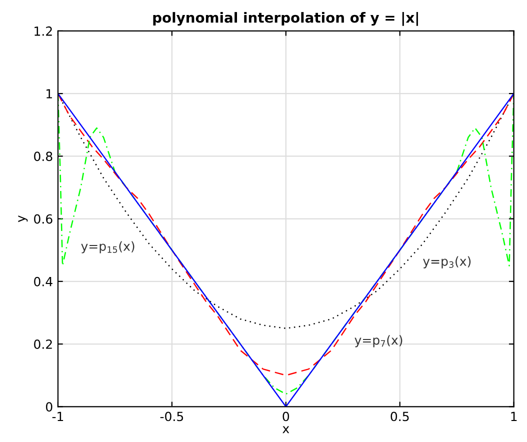 The width and height of the screenshot is (527, 442). I want to click on x-axis-title: x, so click(286, 430).